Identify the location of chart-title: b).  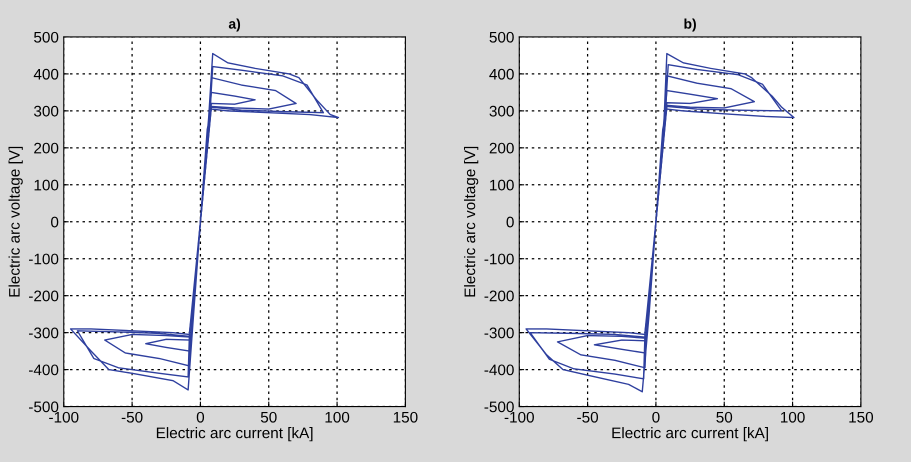
(690, 25).